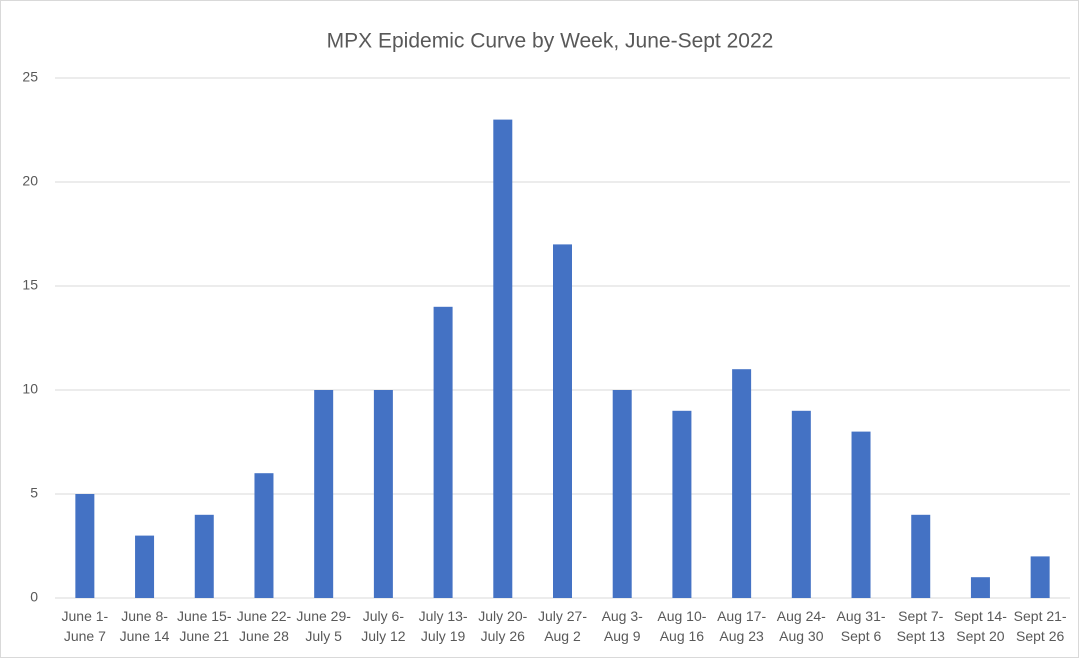 The height and width of the screenshot is (658, 1079). I want to click on y-tick-label: 15, so click(30, 285).